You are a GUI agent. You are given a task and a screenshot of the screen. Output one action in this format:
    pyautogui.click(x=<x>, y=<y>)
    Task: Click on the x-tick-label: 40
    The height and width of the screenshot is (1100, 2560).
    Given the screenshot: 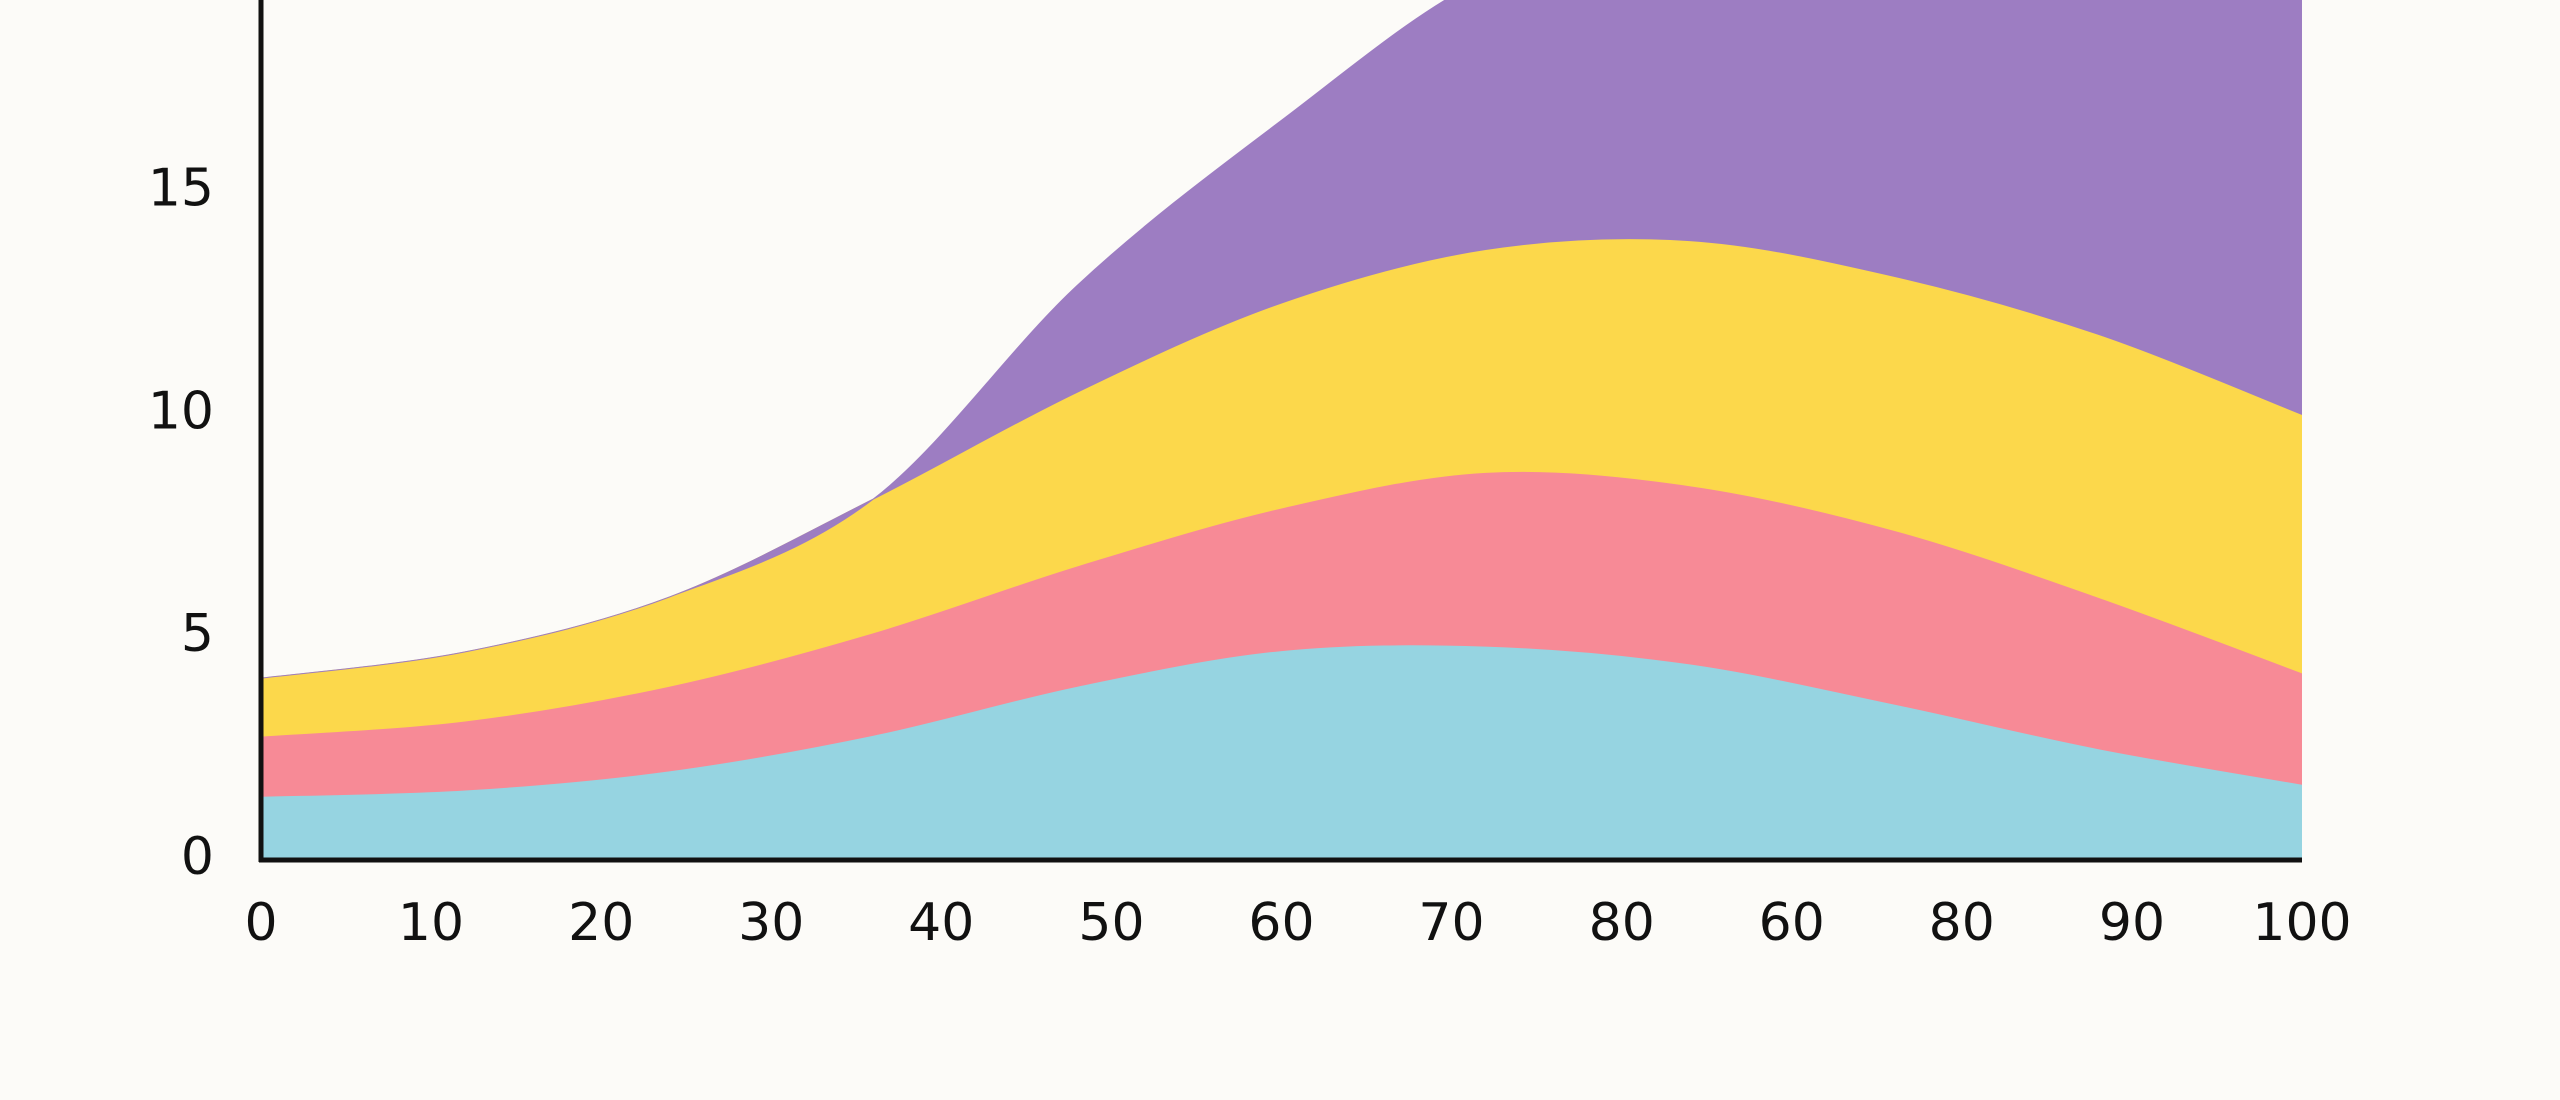 What is the action you would take?
    pyautogui.click(x=941, y=923)
    